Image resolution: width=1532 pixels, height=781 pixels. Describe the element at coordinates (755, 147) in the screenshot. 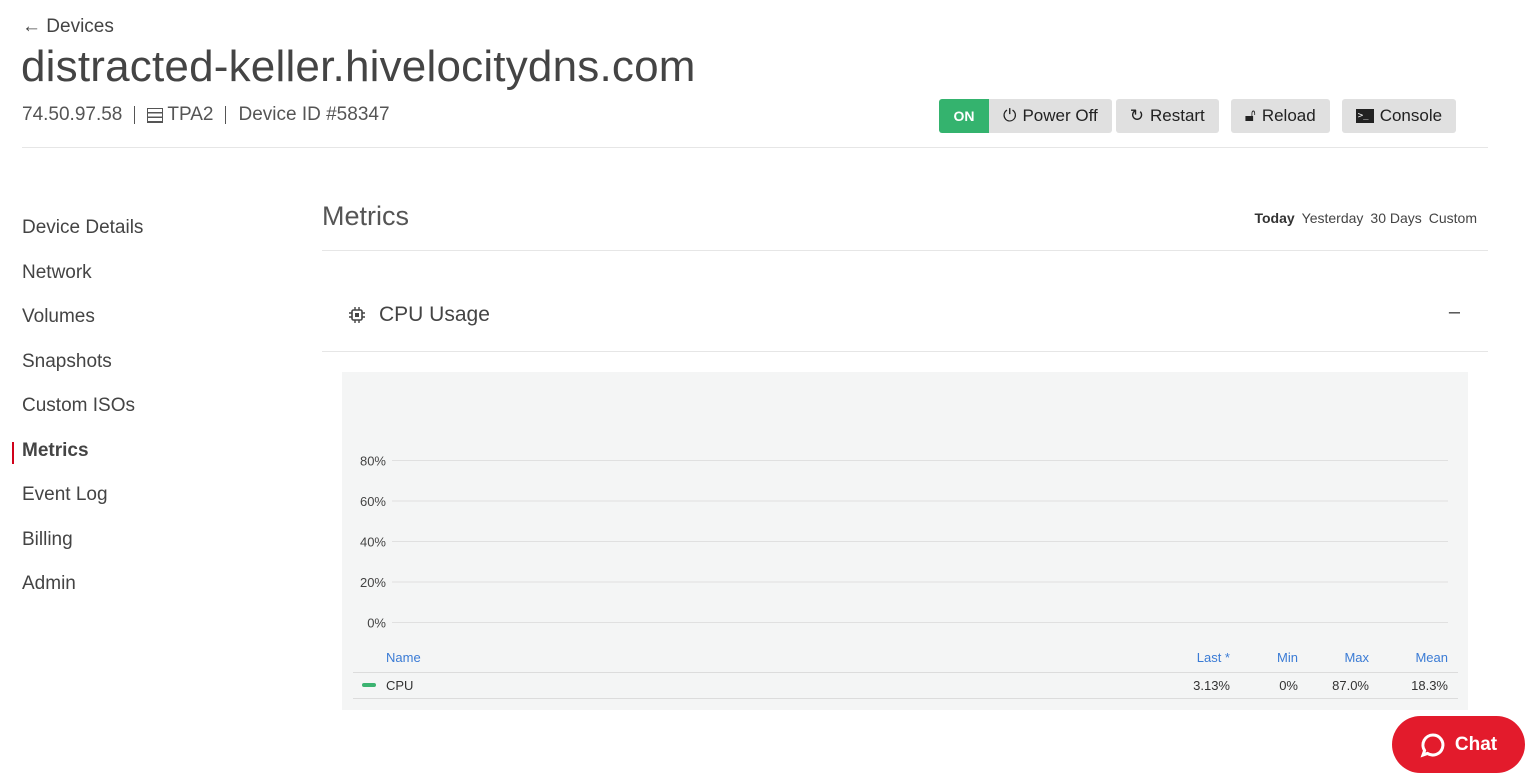

I see `header-divider` at that location.